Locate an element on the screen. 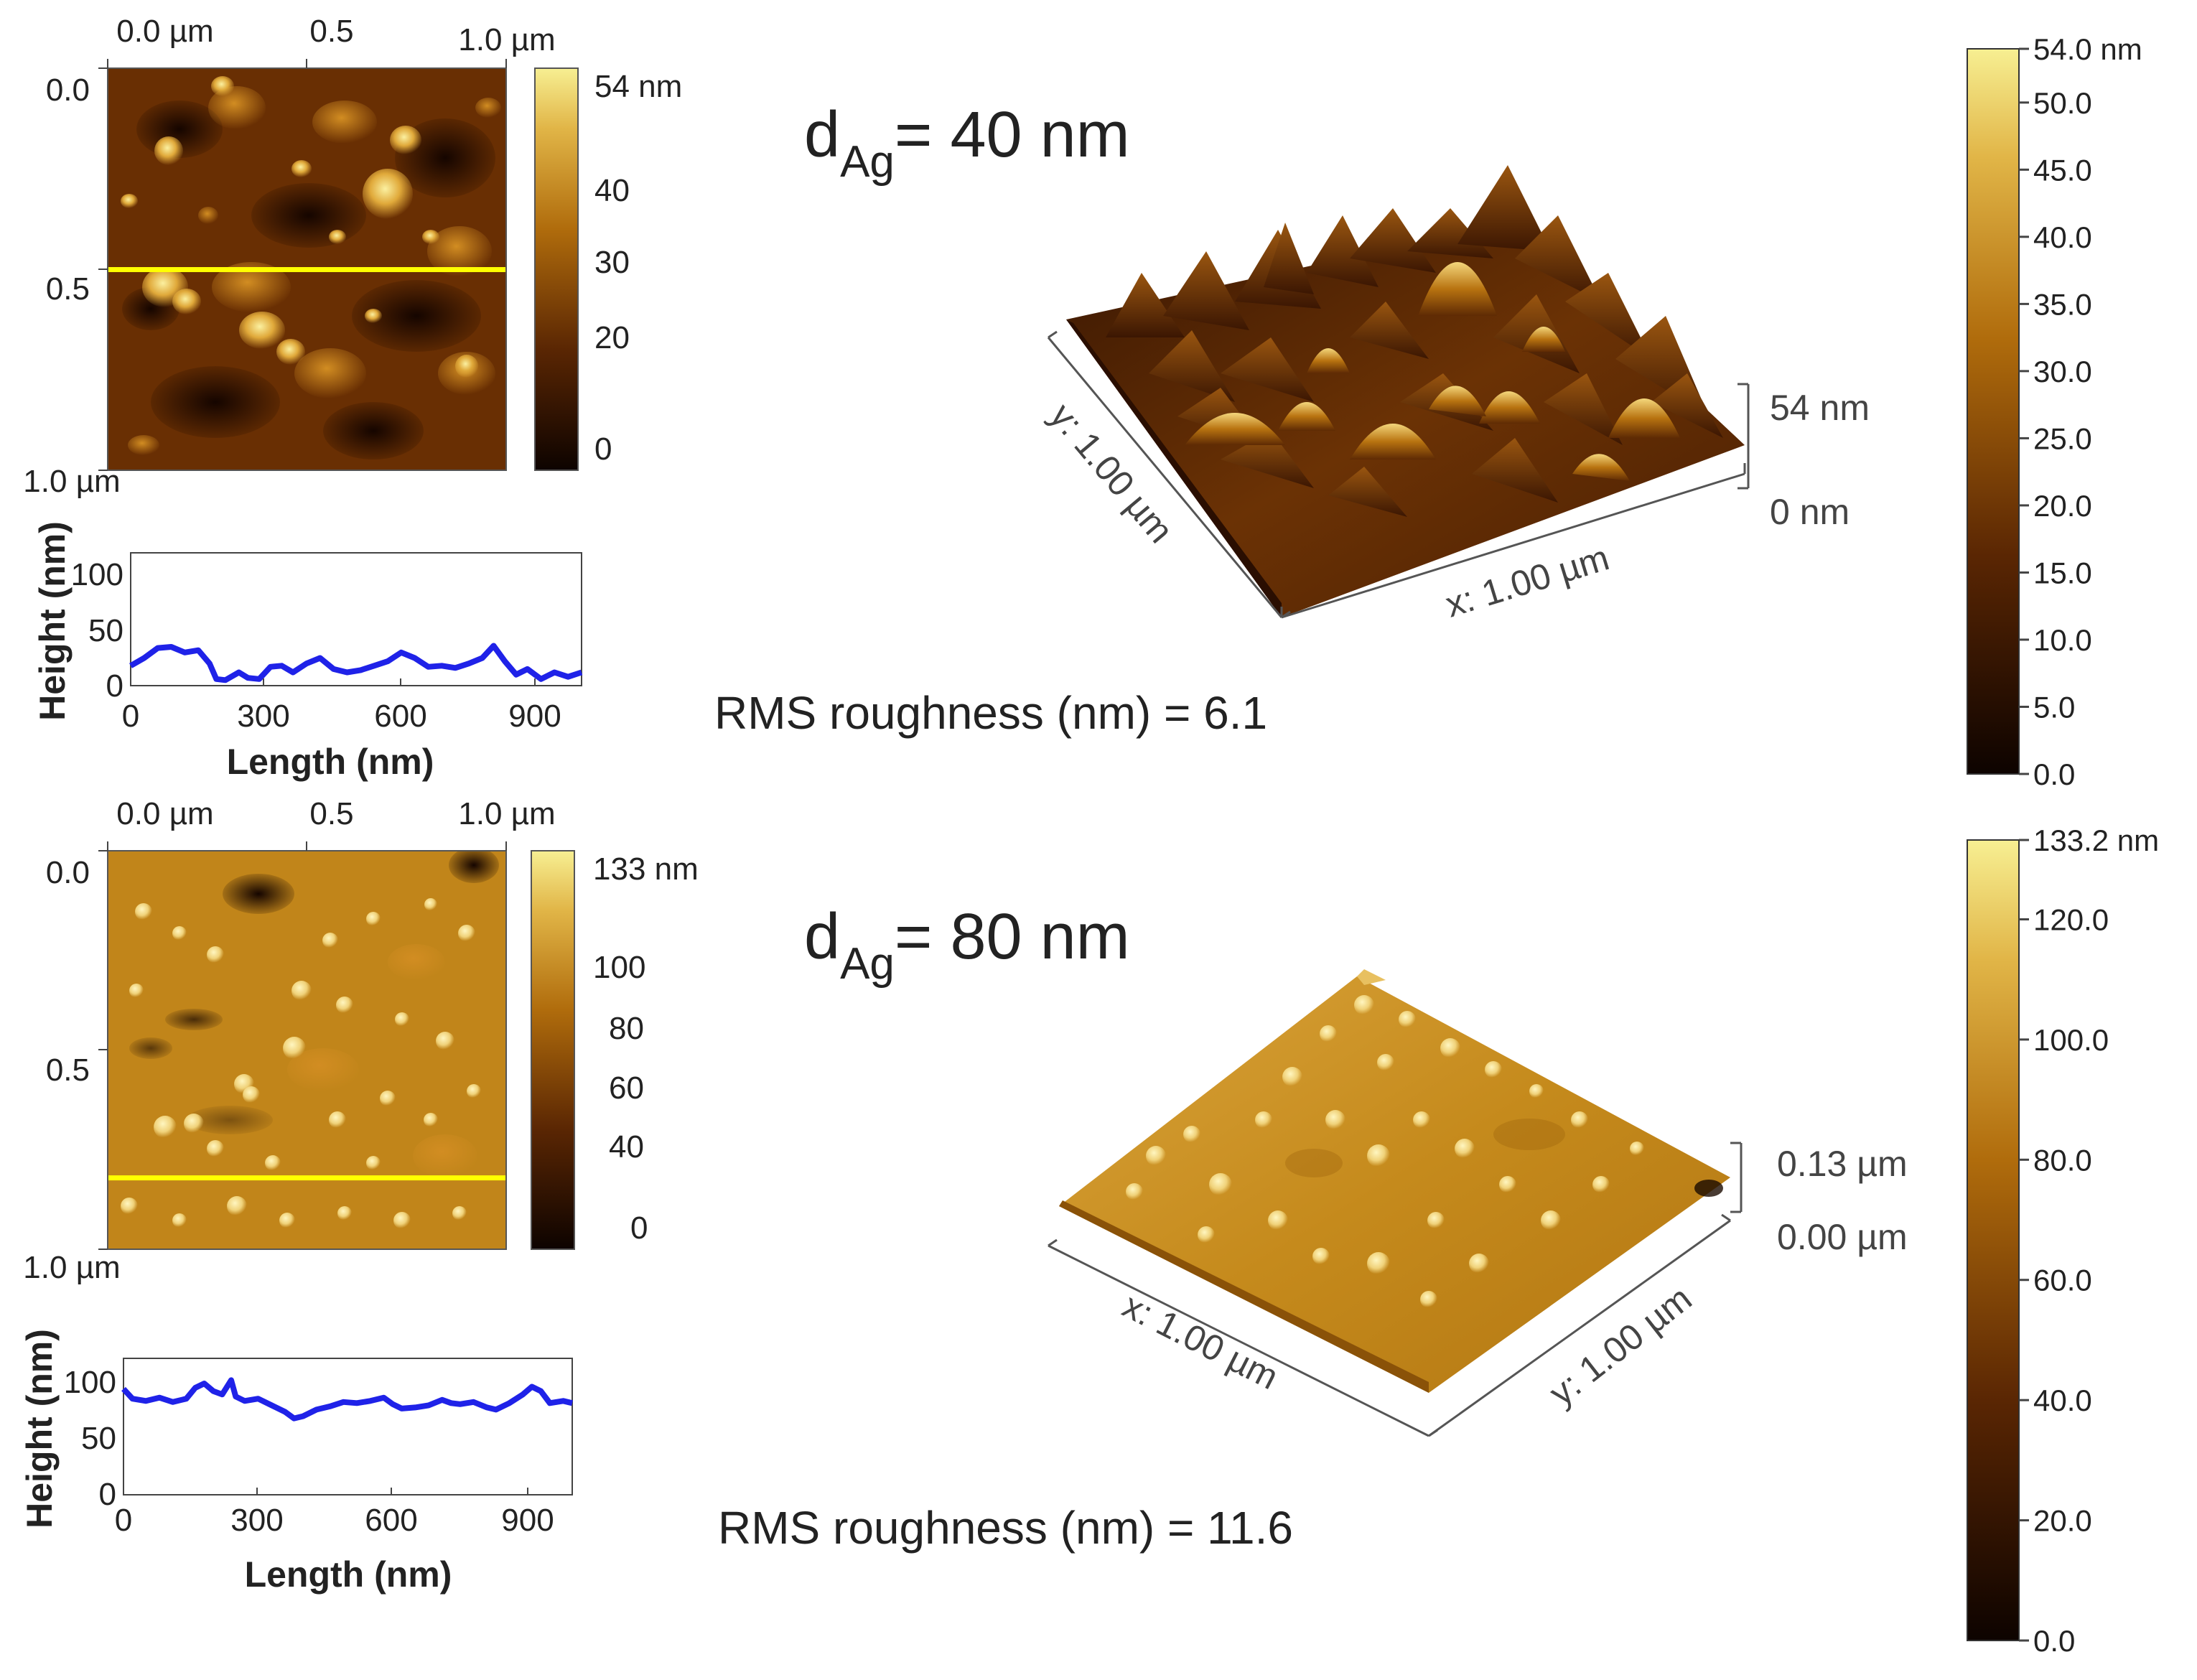 This screenshot has width=2197, height=1680. surface-2-z-bottom: 0.00 µm is located at coordinates (1842, 1237).